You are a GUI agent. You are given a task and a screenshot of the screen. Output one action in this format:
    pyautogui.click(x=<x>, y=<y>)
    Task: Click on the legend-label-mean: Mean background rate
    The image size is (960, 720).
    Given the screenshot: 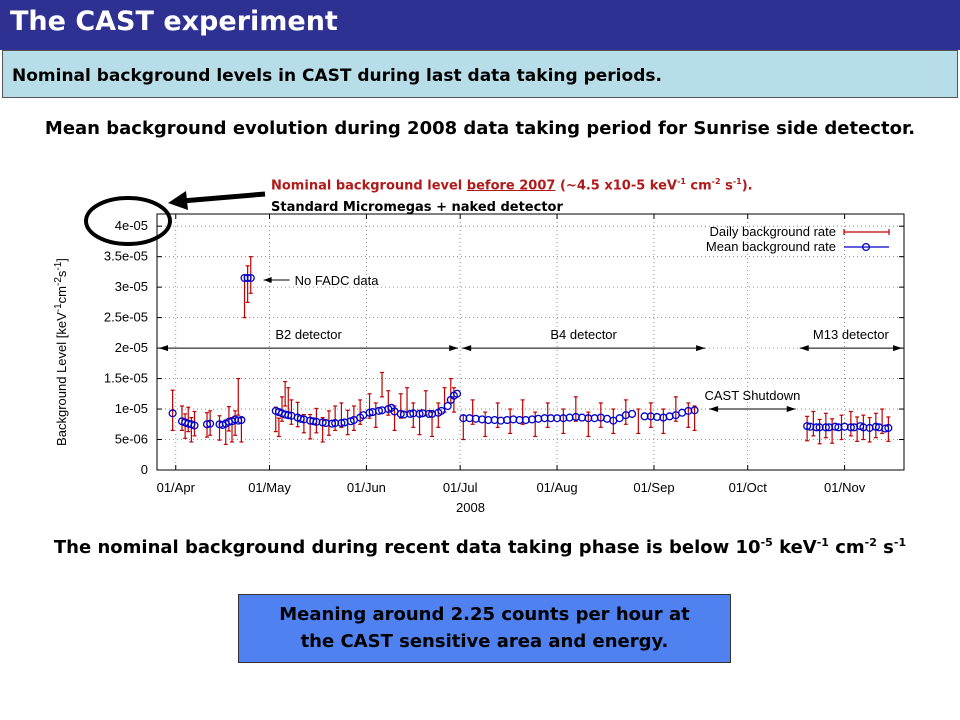 What is the action you would take?
    pyautogui.click(x=771, y=246)
    